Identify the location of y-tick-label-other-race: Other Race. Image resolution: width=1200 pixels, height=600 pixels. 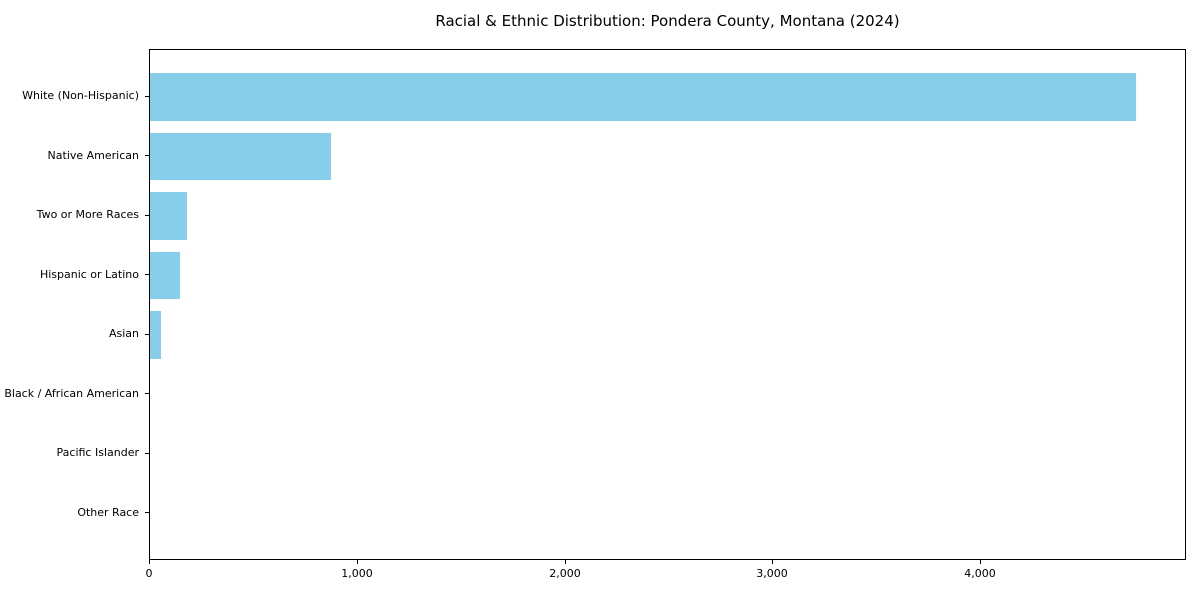
(108, 512).